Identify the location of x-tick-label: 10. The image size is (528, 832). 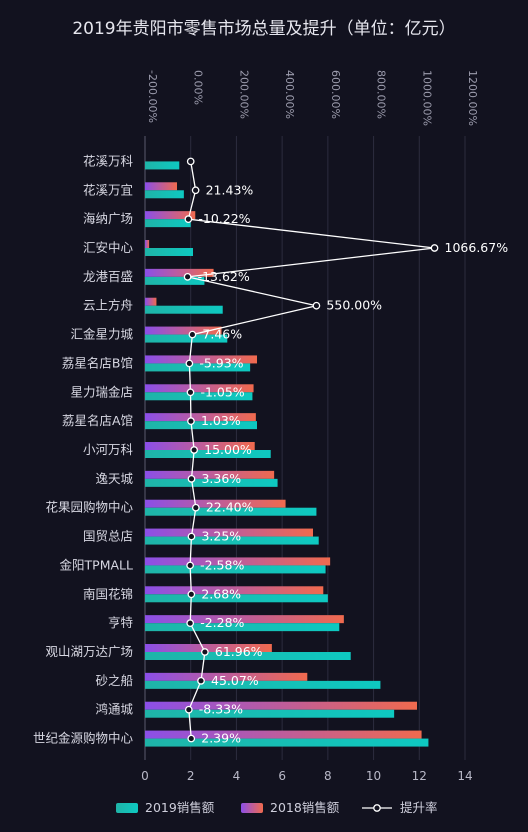
(373, 776).